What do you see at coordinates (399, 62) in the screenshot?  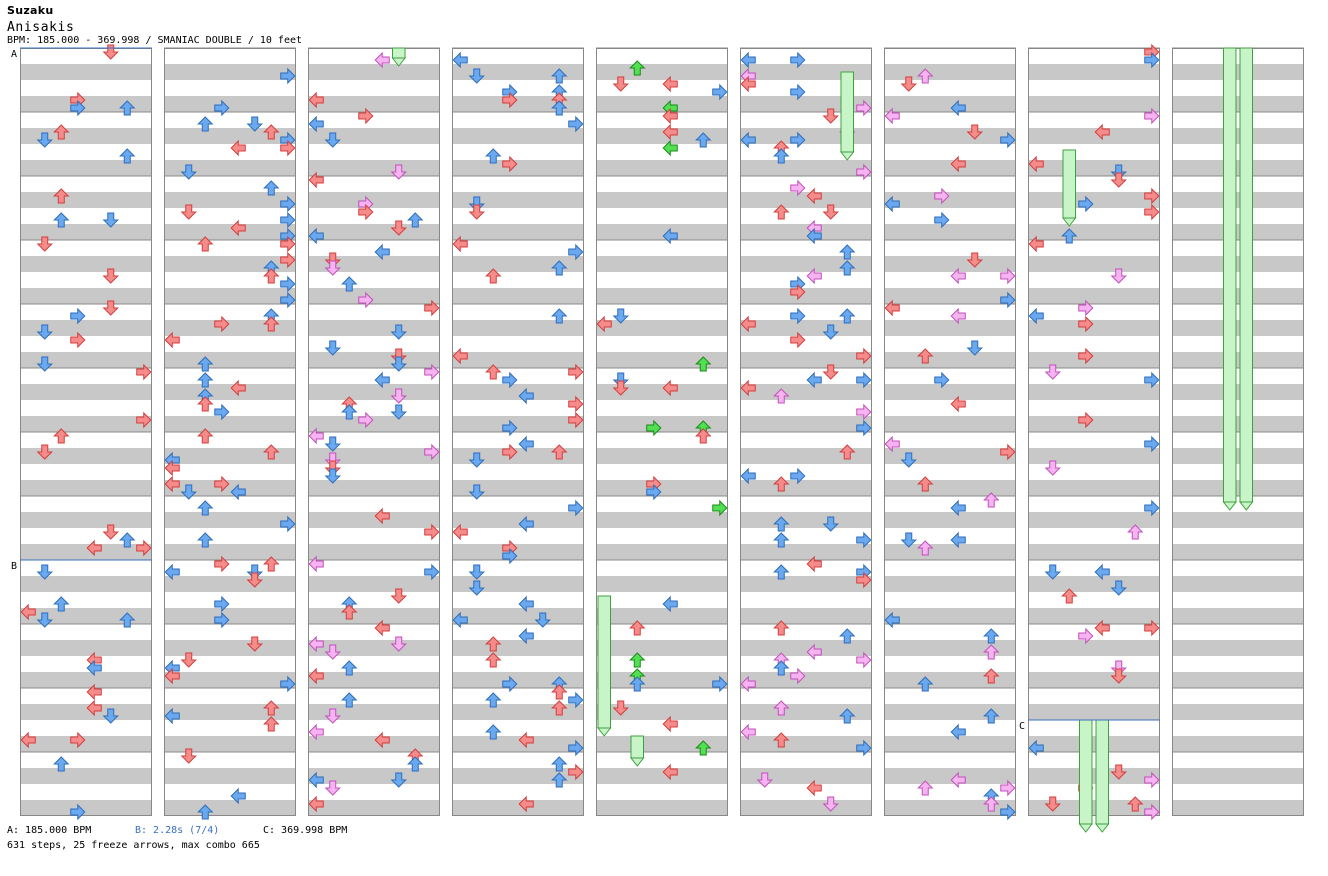 I see `freeze-tail` at bounding box center [399, 62].